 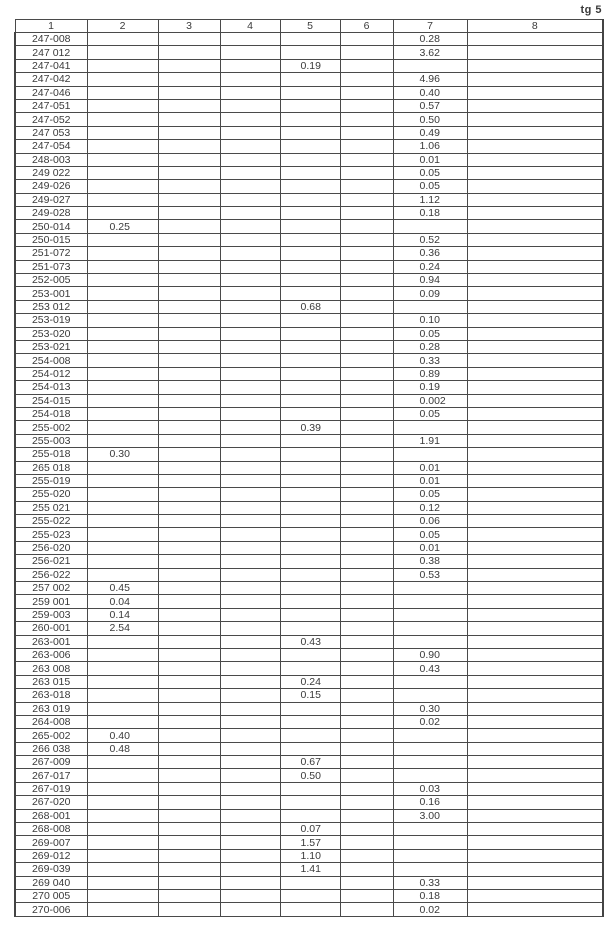 What do you see at coordinates (310, 869) in the screenshot?
I see `cell-col-5: 1.41` at bounding box center [310, 869].